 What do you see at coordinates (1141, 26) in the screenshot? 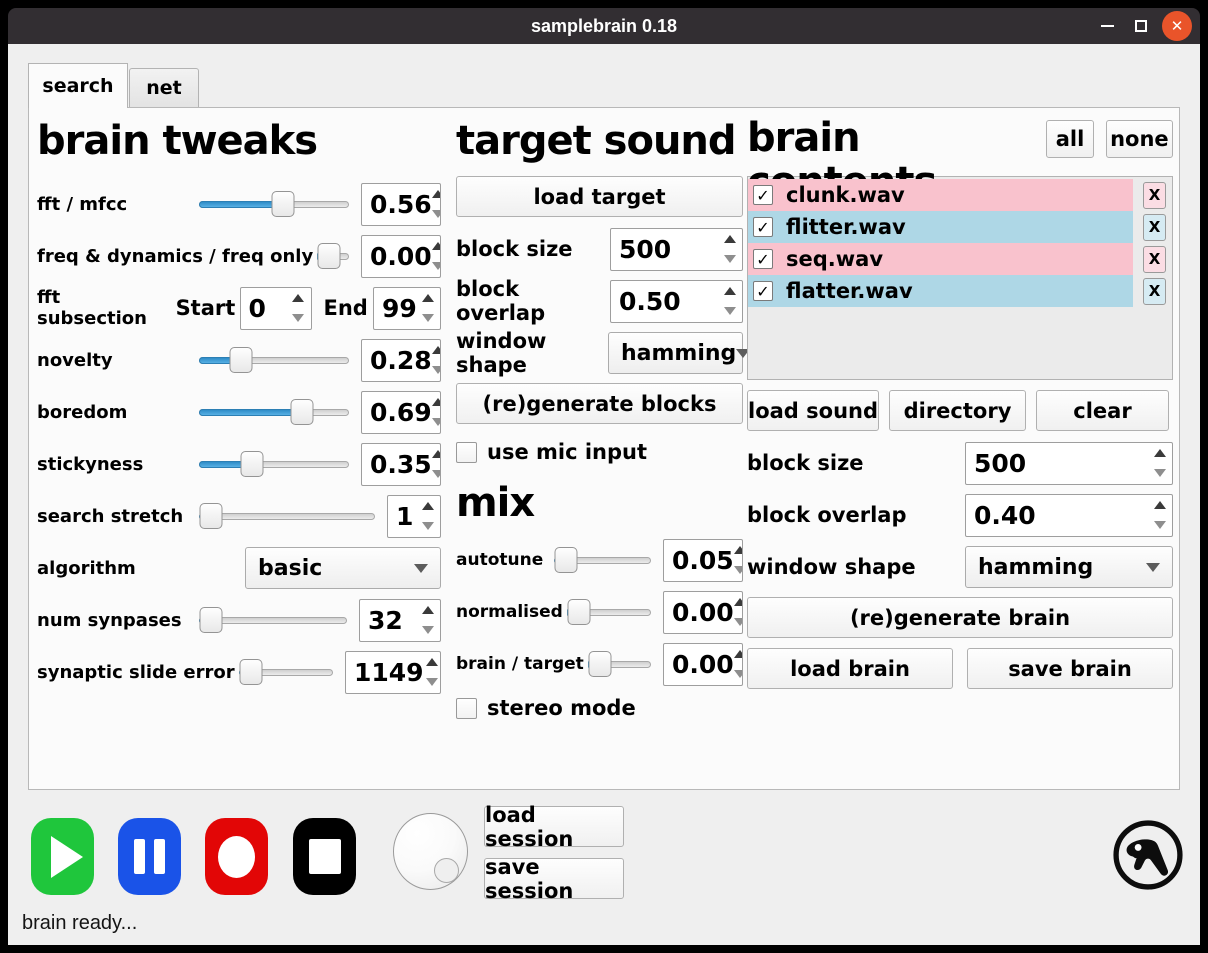
I see `maximize-button` at bounding box center [1141, 26].